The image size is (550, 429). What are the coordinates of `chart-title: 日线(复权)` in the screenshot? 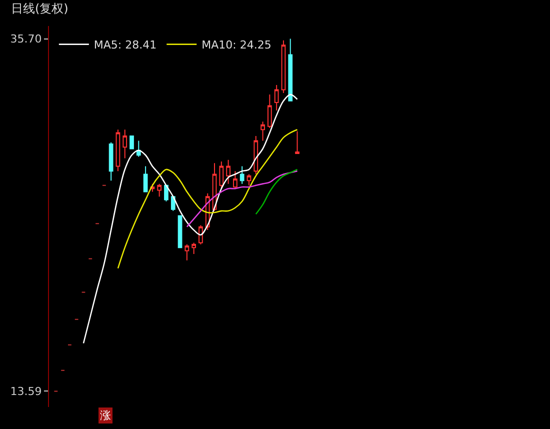 It's located at (39, 9).